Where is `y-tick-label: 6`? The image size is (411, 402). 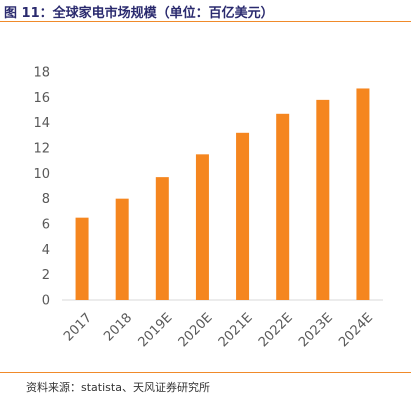 y-tick-label: 6 is located at coordinates (46, 225).